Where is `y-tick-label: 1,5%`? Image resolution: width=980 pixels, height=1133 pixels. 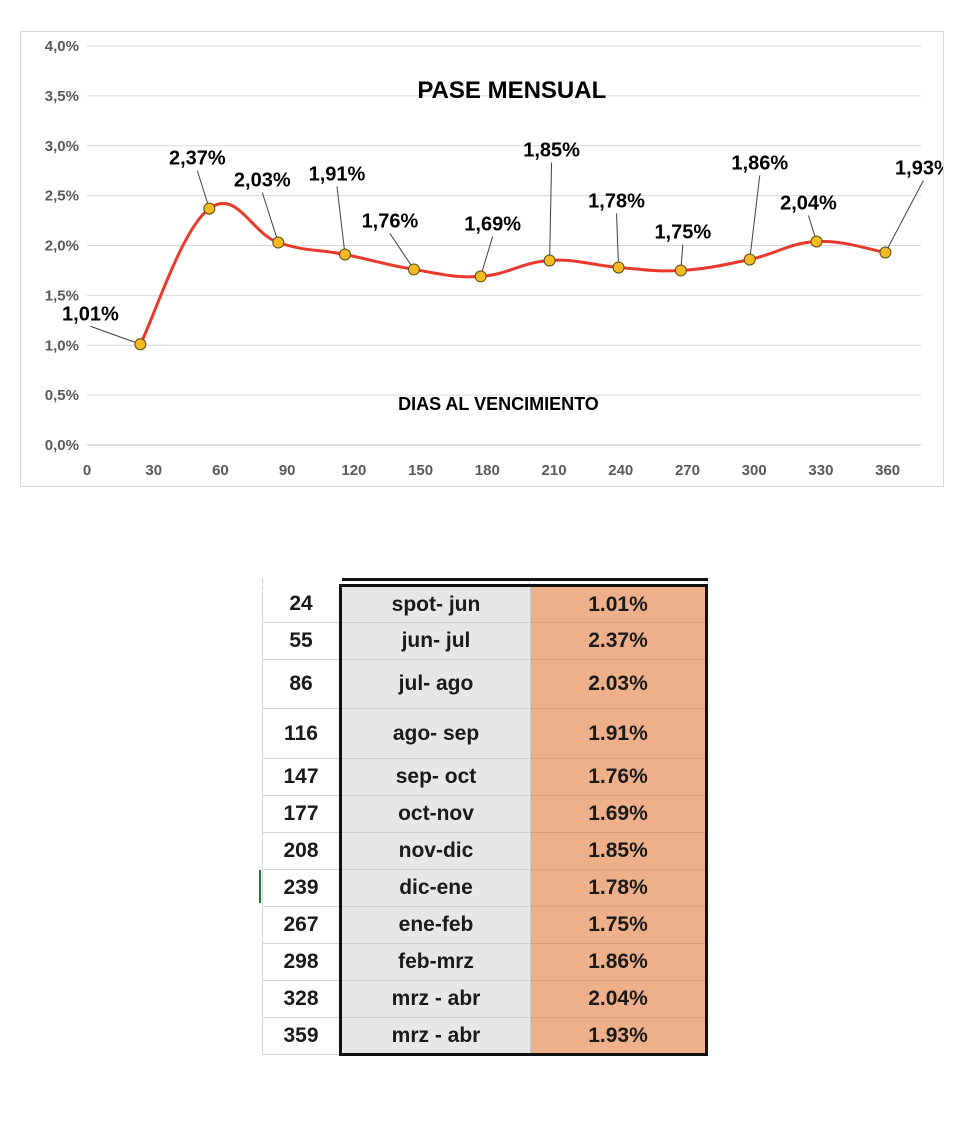
y-tick-label: 1,5% is located at coordinates (62, 295).